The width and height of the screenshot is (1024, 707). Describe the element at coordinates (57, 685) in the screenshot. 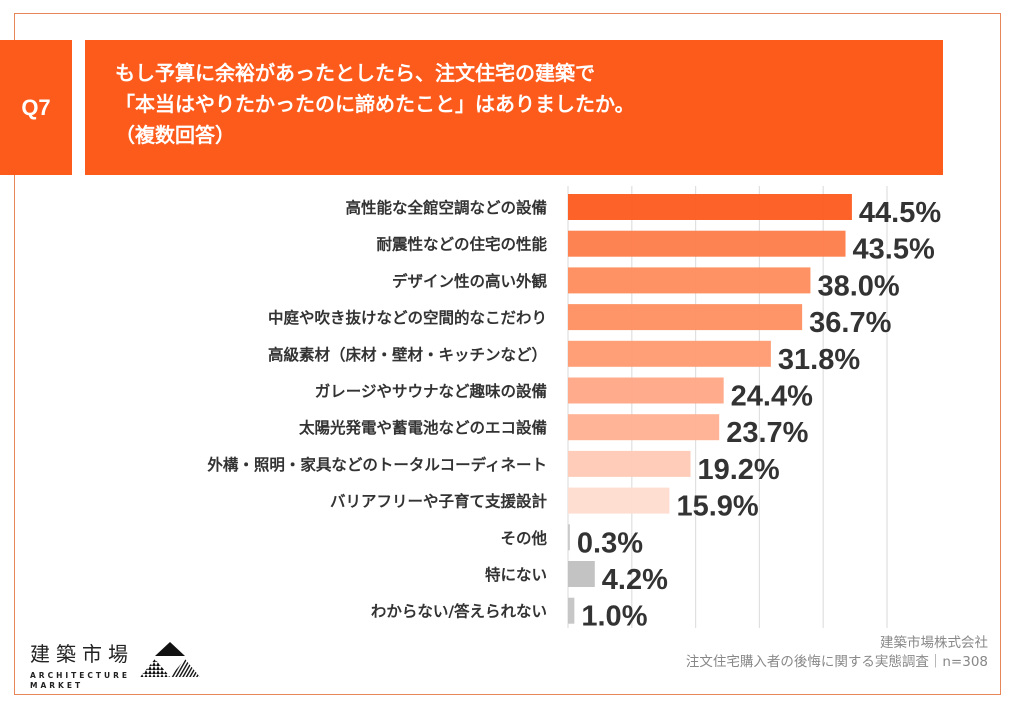

I see `logo-name-en: MARKET` at that location.